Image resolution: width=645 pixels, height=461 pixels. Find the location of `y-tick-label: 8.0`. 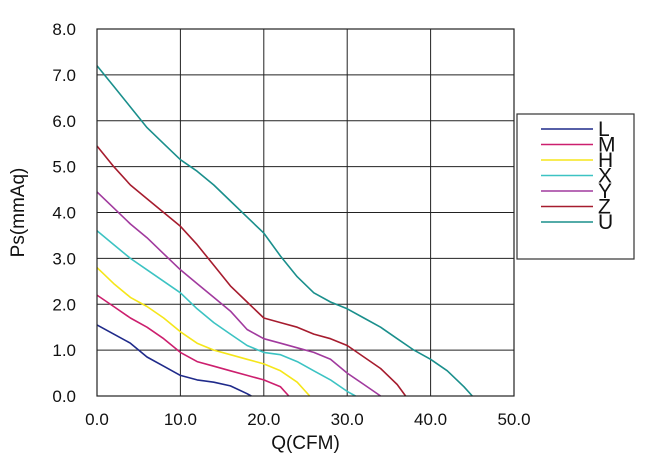

y-tick-label: 8.0 is located at coordinates (64, 29).